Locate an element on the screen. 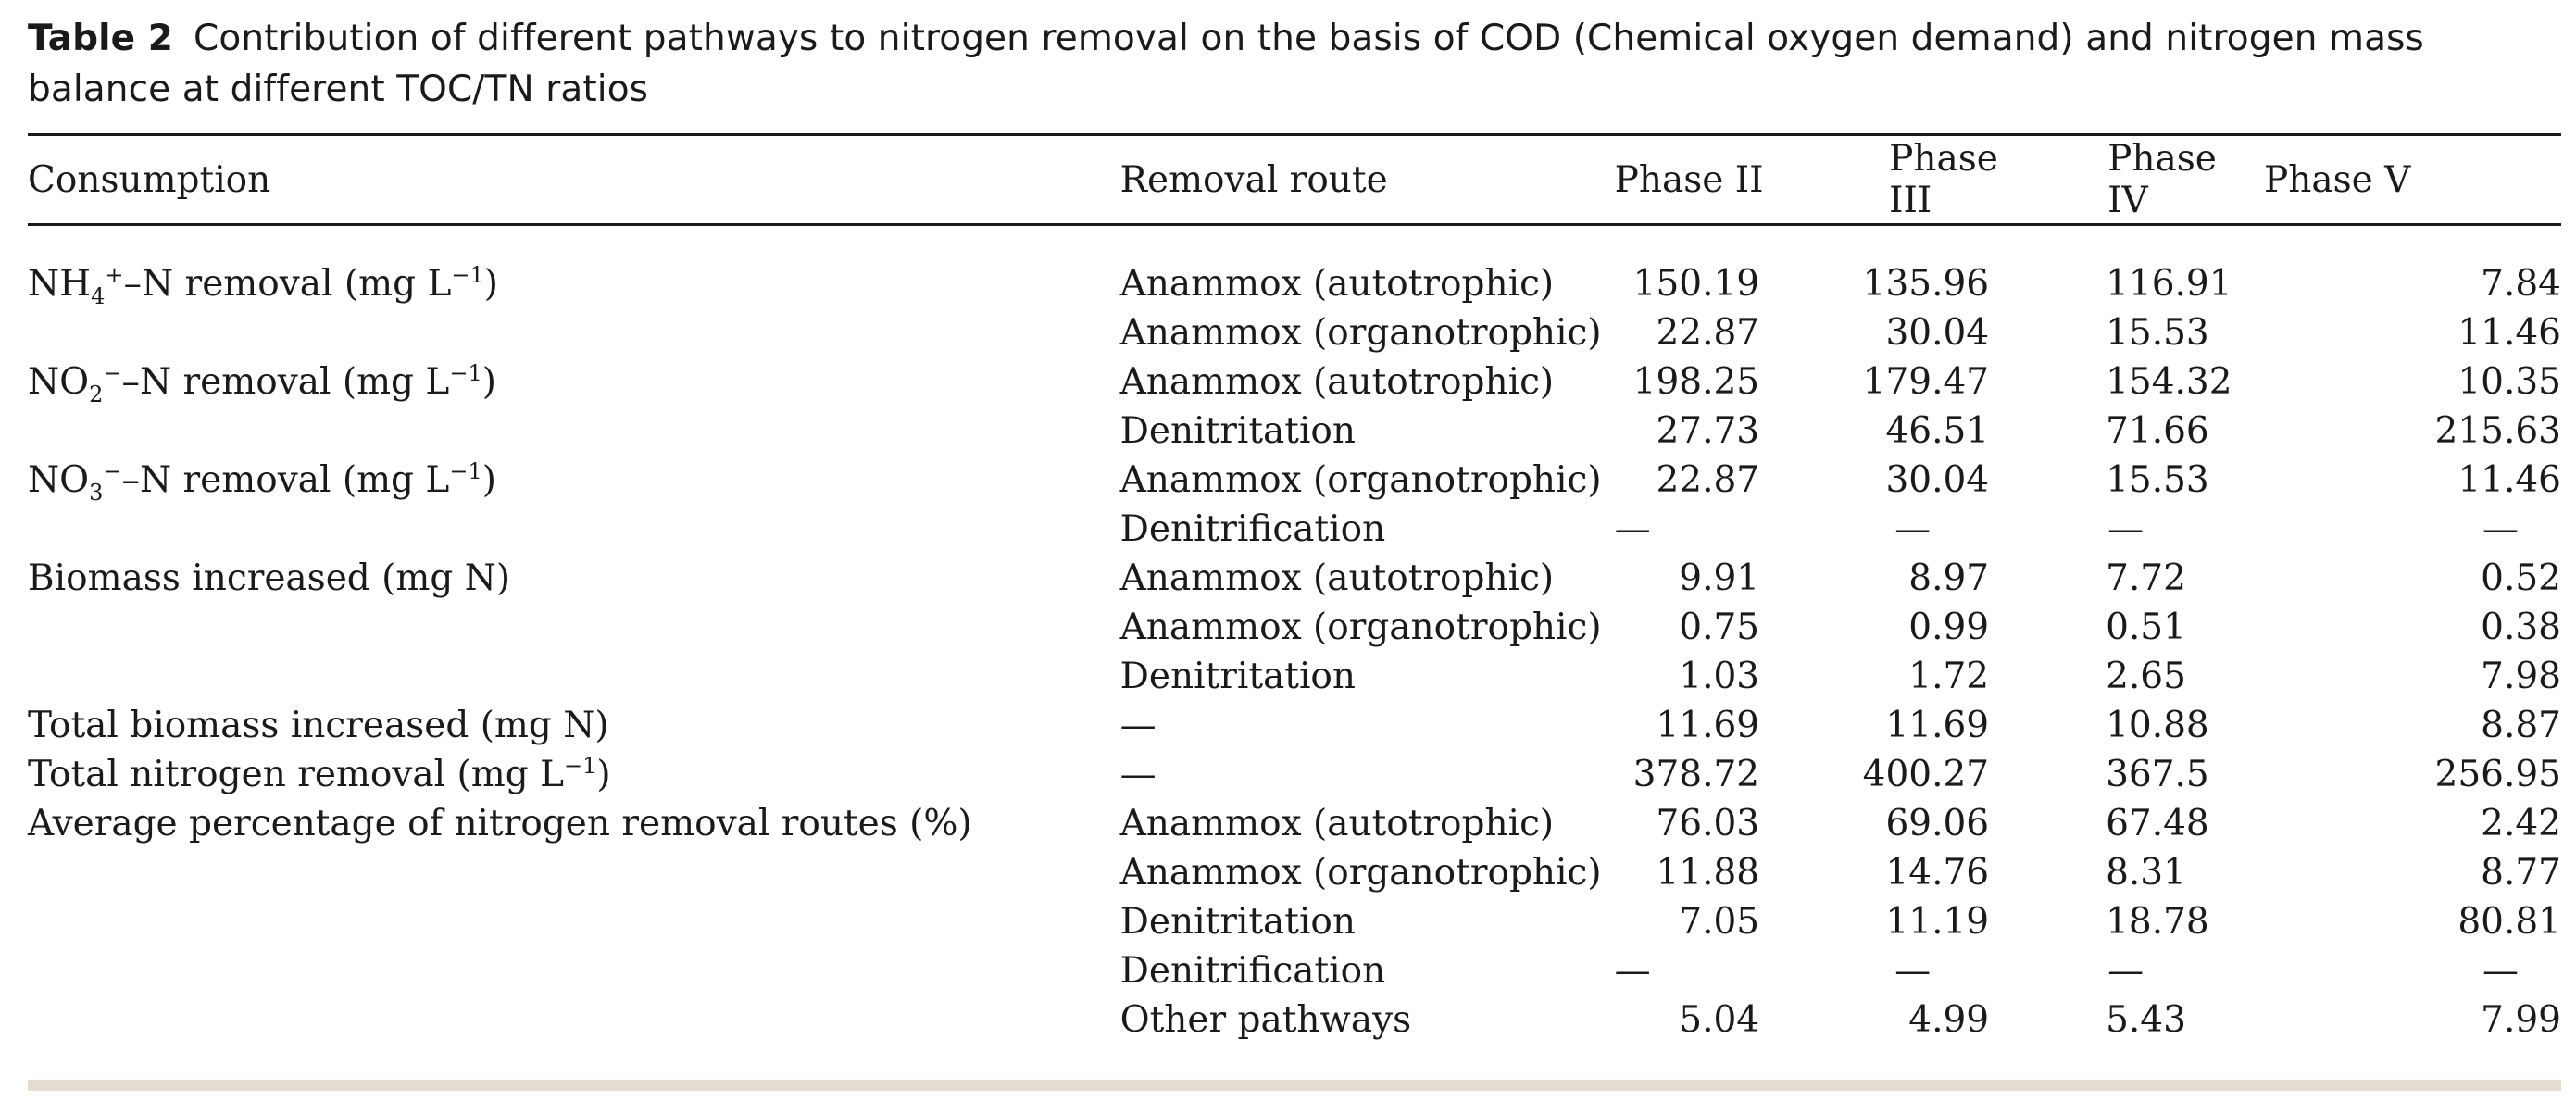 This screenshot has height=1101, width=2576. cell-phase-iii: 11.69 is located at coordinates (1938, 725).